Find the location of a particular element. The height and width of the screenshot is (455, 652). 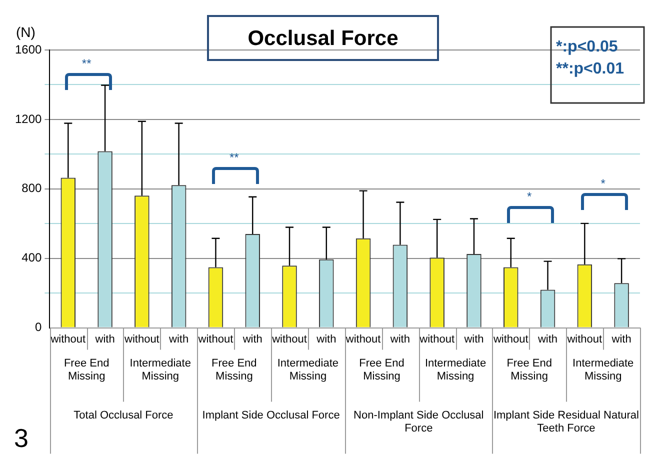

y-tick-label: 0 is located at coordinates (38, 327).